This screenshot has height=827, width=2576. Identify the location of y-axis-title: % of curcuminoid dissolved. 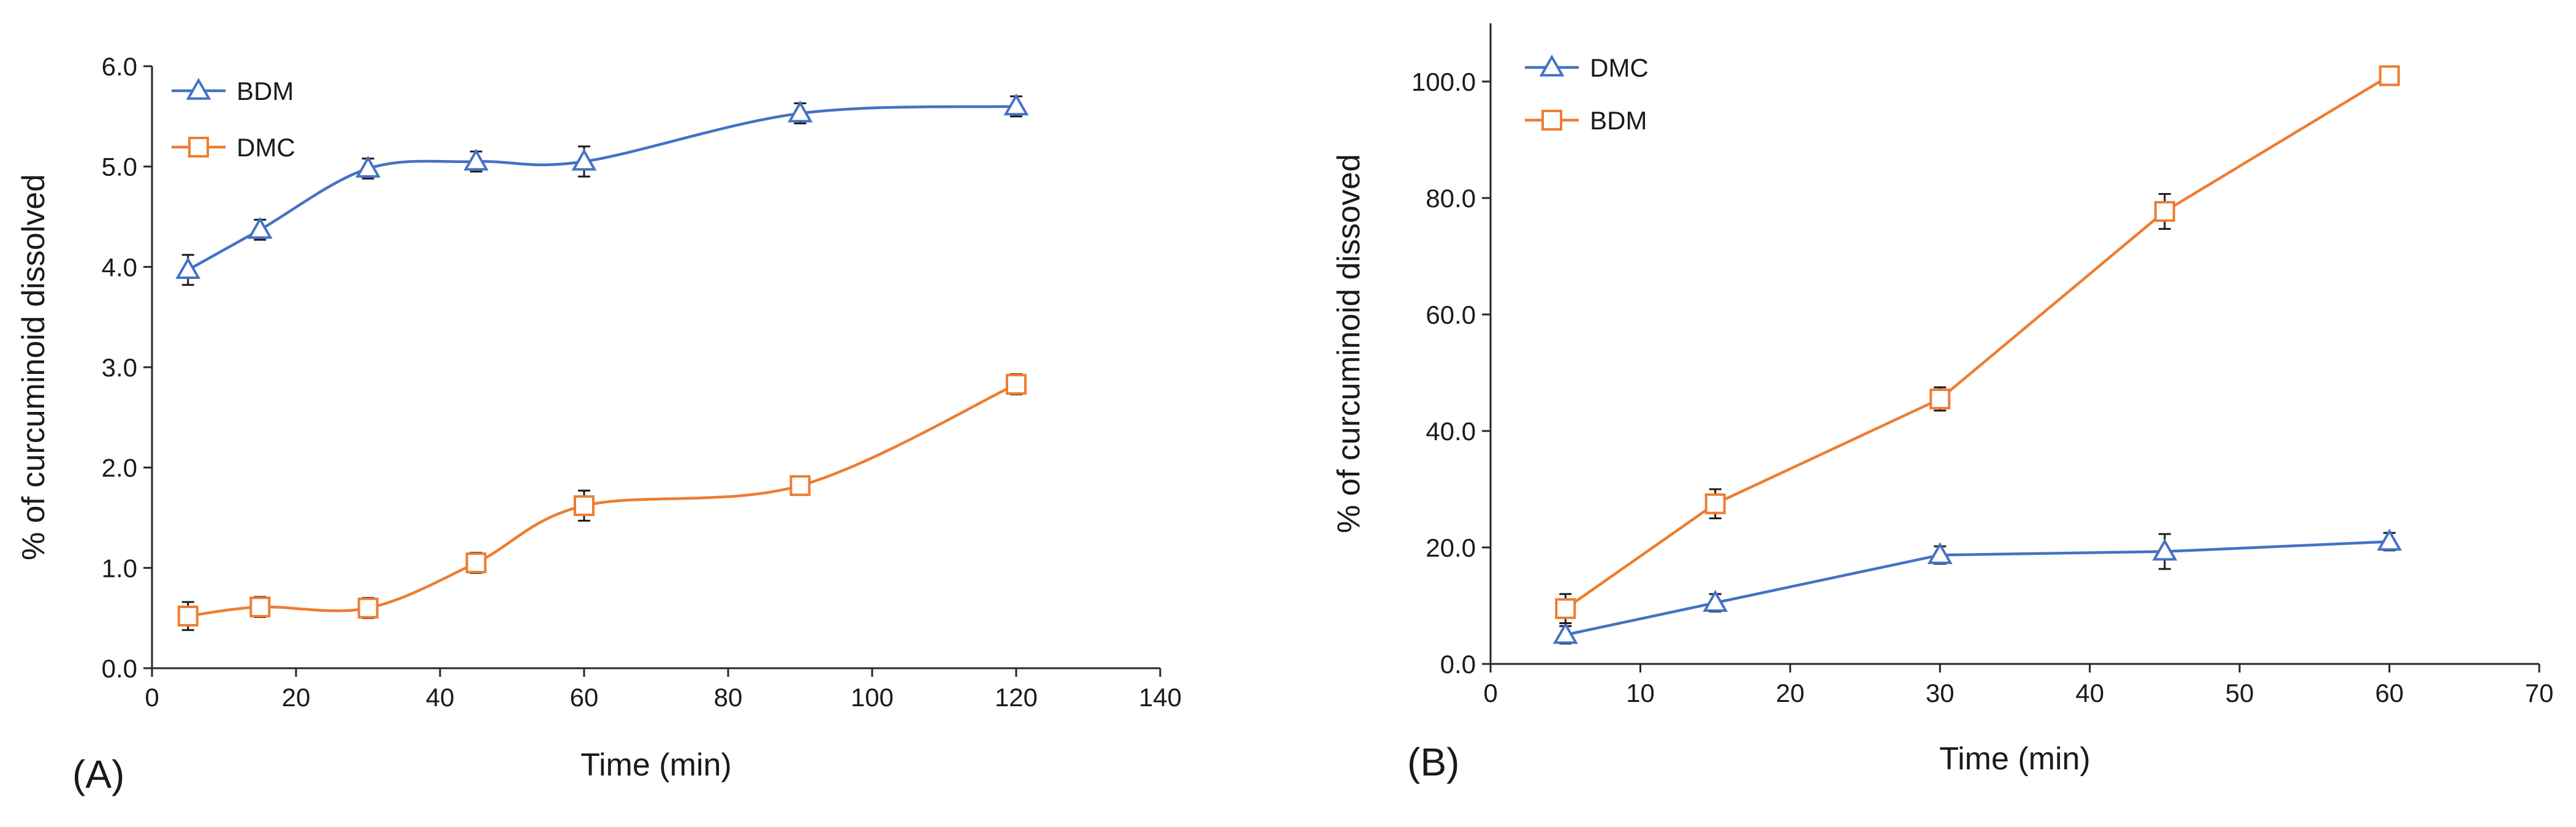
(33, 367).